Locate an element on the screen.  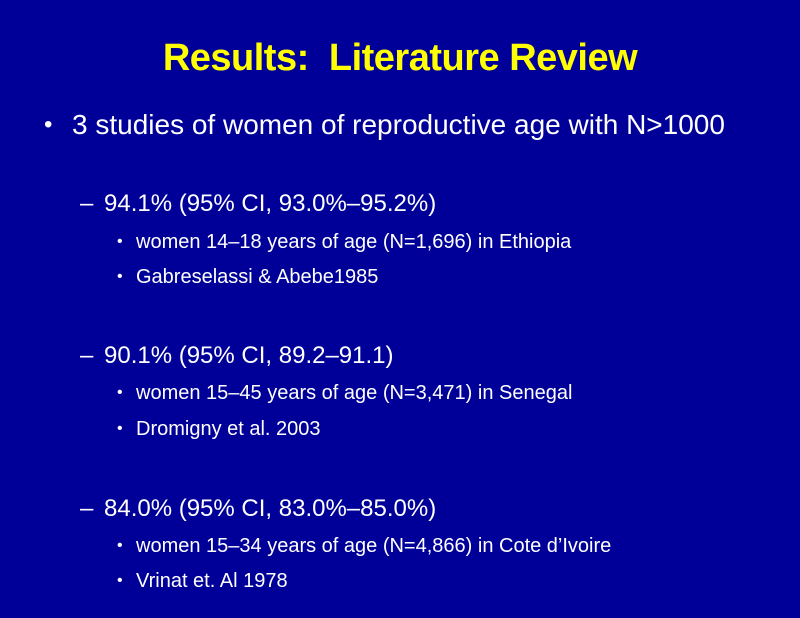
study-citation-text: Vrinat et. Al 1978 is located at coordinates (212, 581).